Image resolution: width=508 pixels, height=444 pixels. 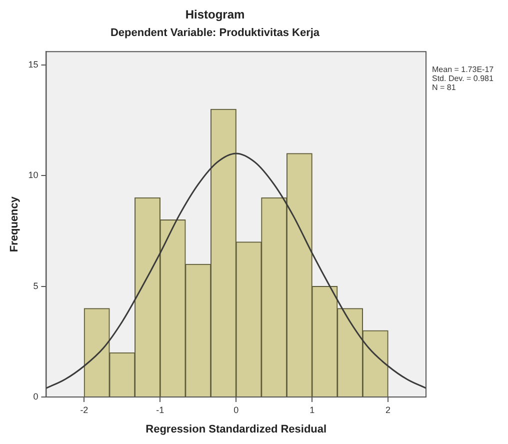 What do you see at coordinates (444, 87) in the screenshot?
I see `text: N = 81` at bounding box center [444, 87].